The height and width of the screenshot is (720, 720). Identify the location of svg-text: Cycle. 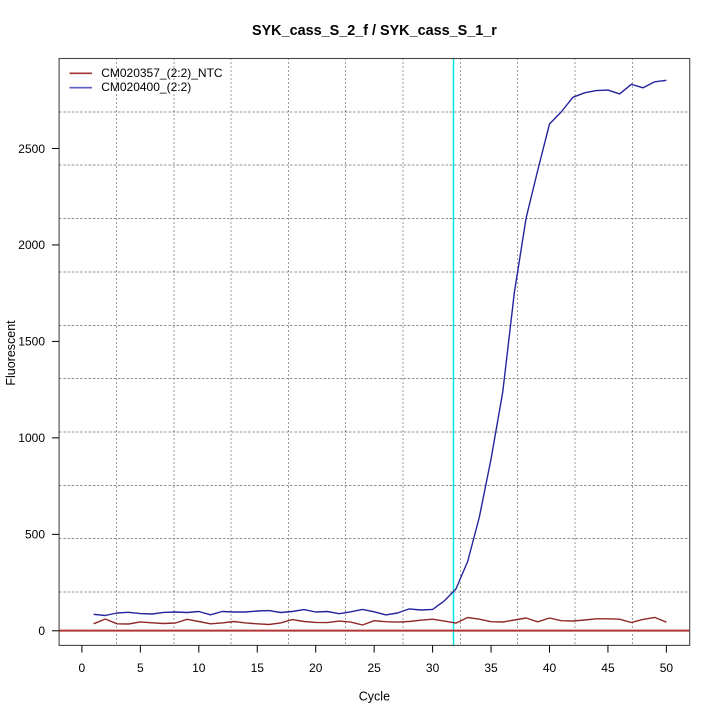
(374, 697).